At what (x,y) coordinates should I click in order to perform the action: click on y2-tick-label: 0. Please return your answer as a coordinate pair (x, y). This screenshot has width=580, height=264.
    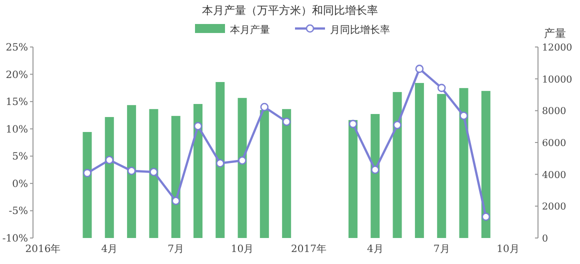
    Looking at the image, I should click on (545, 239).